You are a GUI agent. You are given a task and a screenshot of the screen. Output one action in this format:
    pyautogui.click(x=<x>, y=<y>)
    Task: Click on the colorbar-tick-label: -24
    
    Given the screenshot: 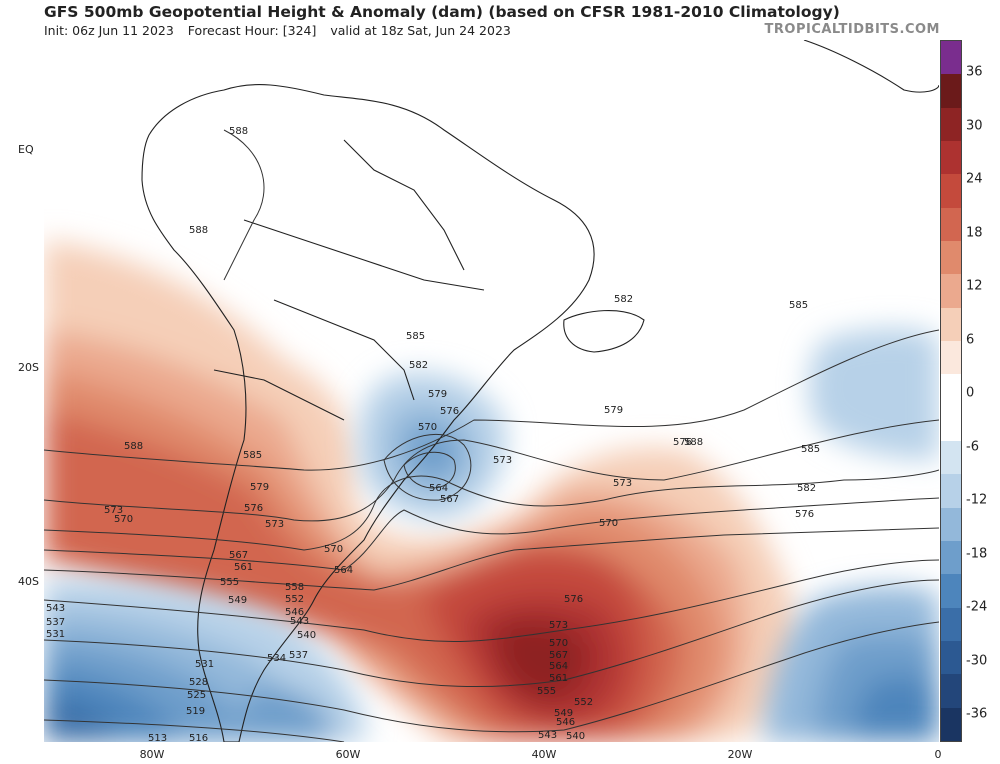 What is the action you would take?
    pyautogui.click(x=977, y=607)
    